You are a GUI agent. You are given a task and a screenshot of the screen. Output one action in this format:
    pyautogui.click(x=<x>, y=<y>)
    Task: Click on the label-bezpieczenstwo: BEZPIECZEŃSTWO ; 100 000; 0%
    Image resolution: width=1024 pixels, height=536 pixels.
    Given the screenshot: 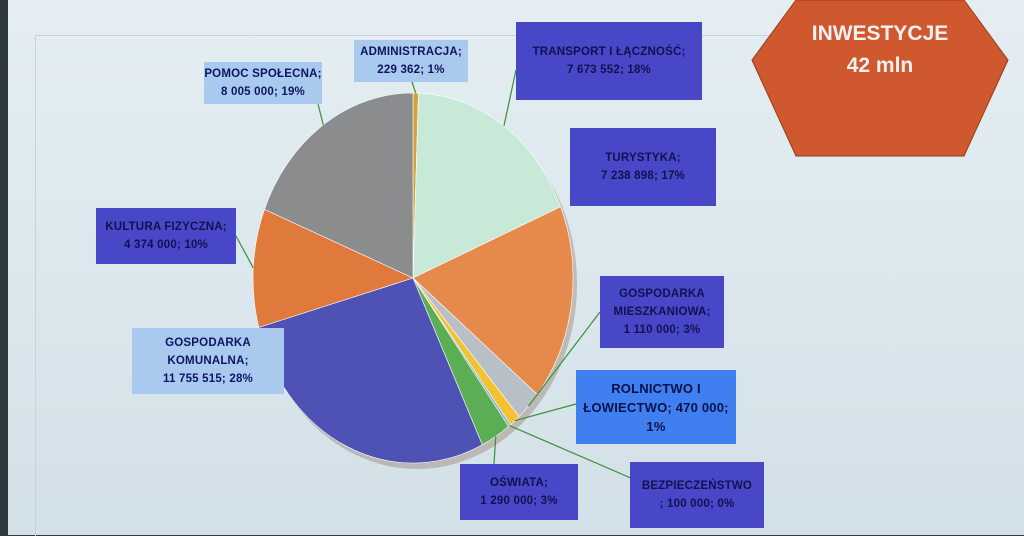 What is the action you would take?
    pyautogui.click(x=697, y=495)
    